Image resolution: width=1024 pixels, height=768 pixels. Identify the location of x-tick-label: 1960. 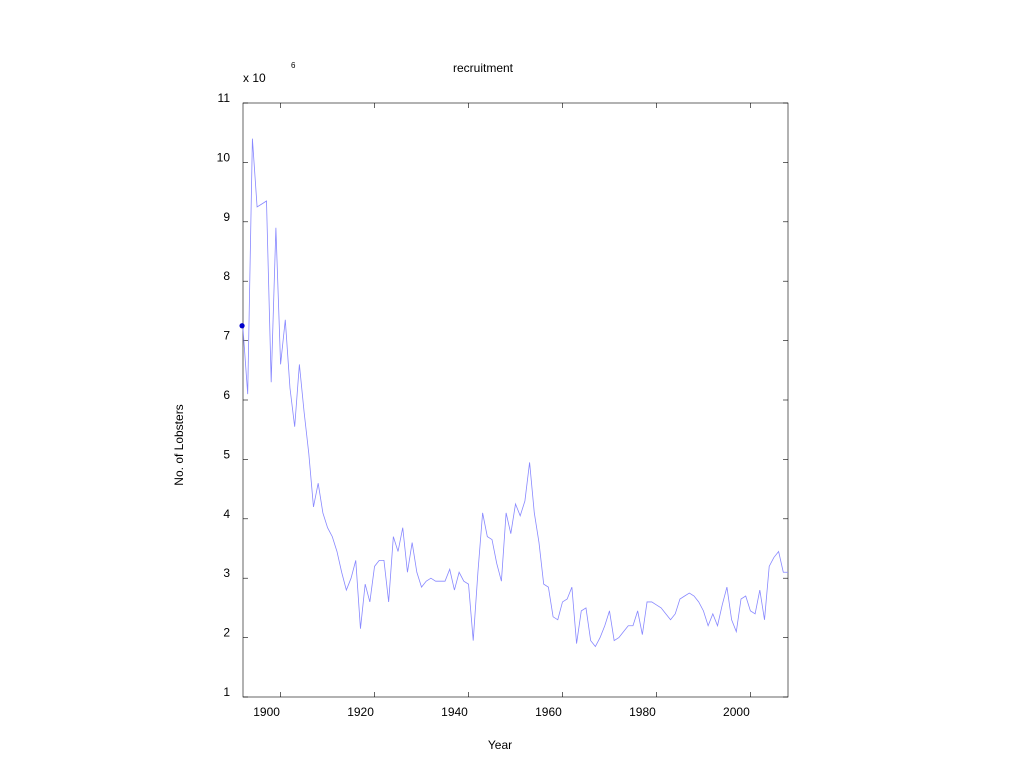
(548, 712).